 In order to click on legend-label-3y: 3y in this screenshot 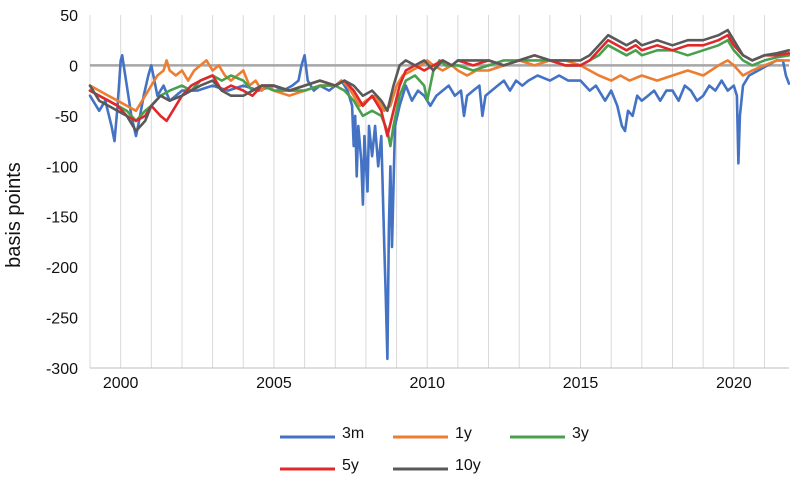, I will do `click(580, 433)`.